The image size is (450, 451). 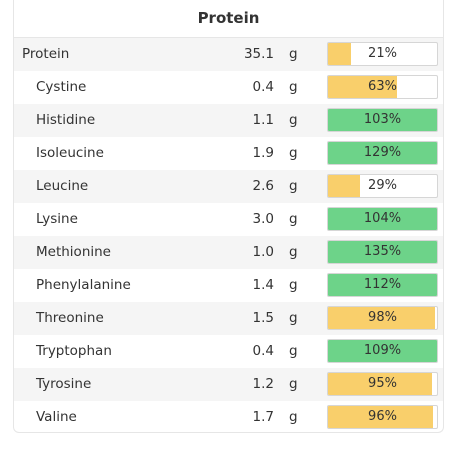 What do you see at coordinates (228, 416) in the screenshot?
I see `nutrient-row: Valine 1.7 g 96%` at bounding box center [228, 416].